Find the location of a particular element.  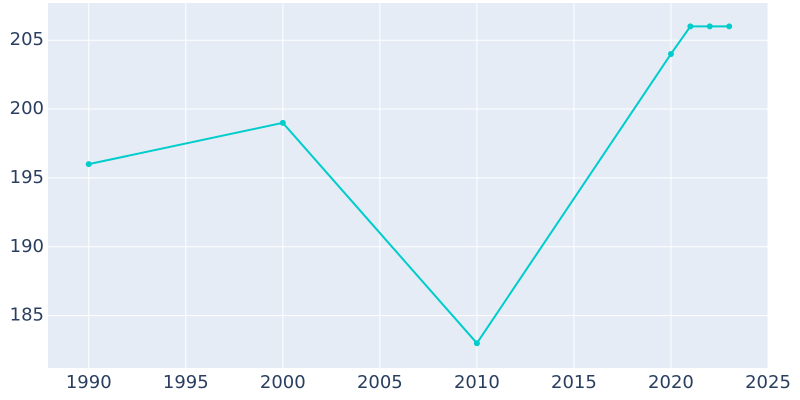

x-tick-label: 2005 is located at coordinates (380, 382).